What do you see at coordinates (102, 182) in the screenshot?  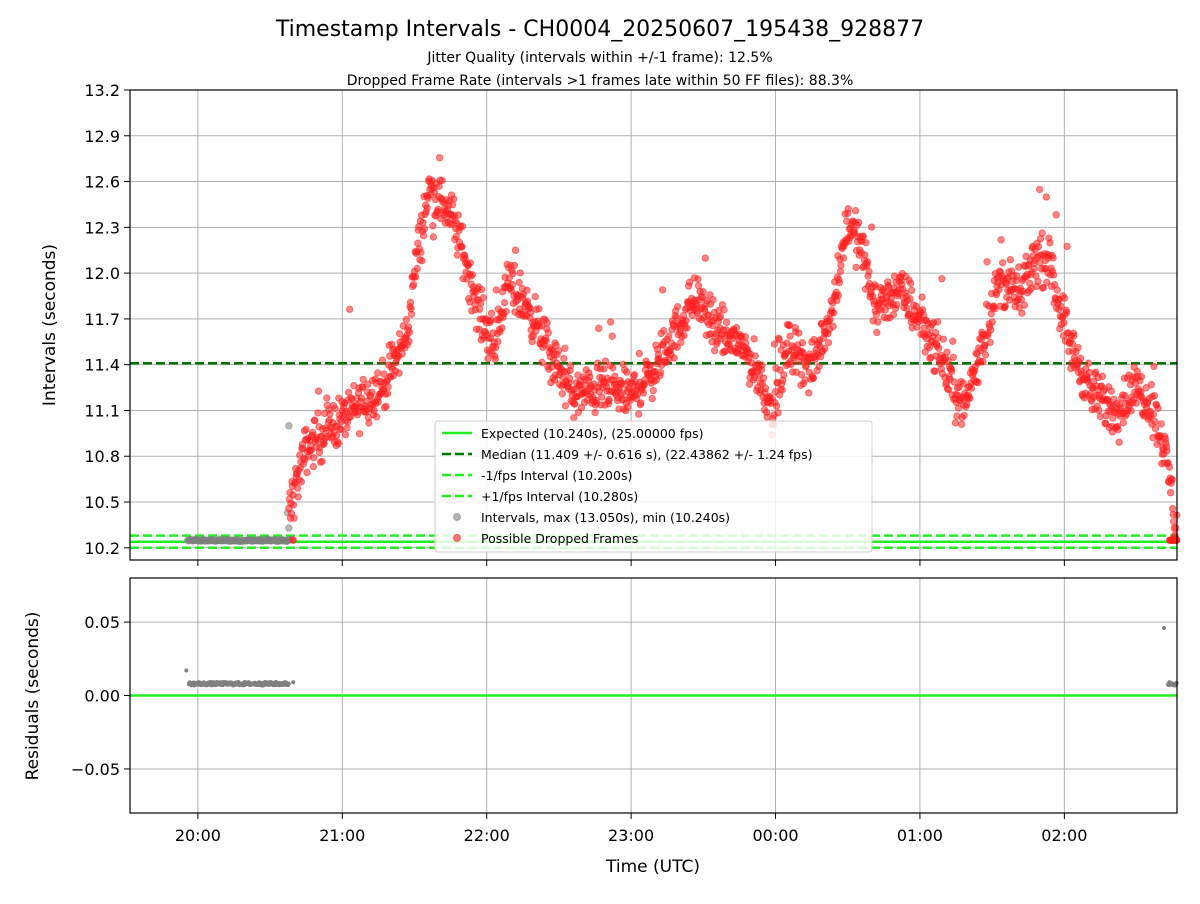 I see `top-y-tick-label: 12.6` at bounding box center [102, 182].